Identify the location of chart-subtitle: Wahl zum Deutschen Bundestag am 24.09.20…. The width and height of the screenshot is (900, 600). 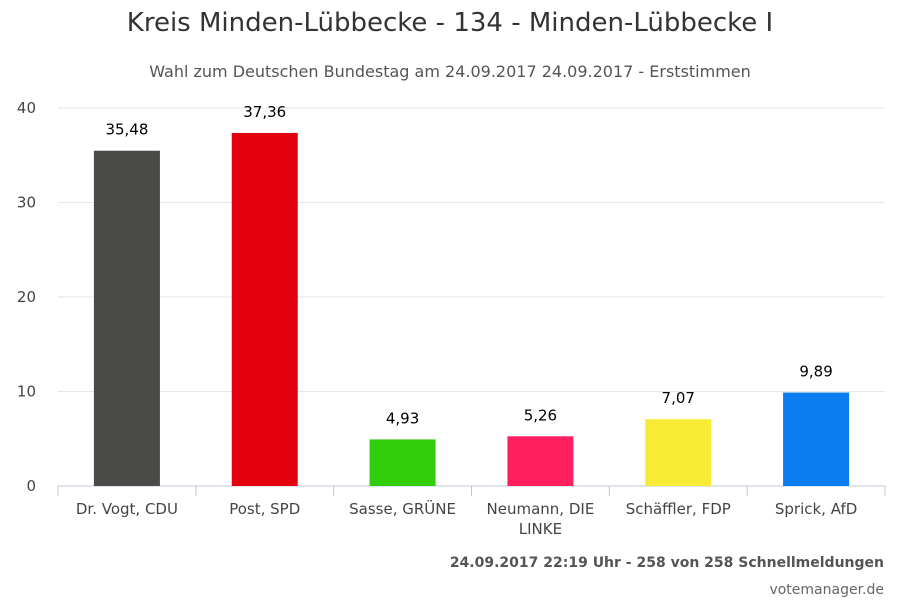
(450, 71).